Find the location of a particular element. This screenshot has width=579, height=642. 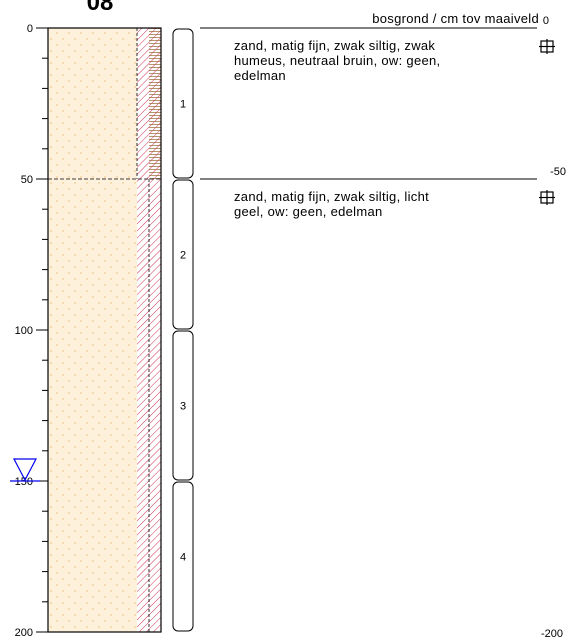

sample-track: 1 2 3 4 is located at coordinates (183, 330).